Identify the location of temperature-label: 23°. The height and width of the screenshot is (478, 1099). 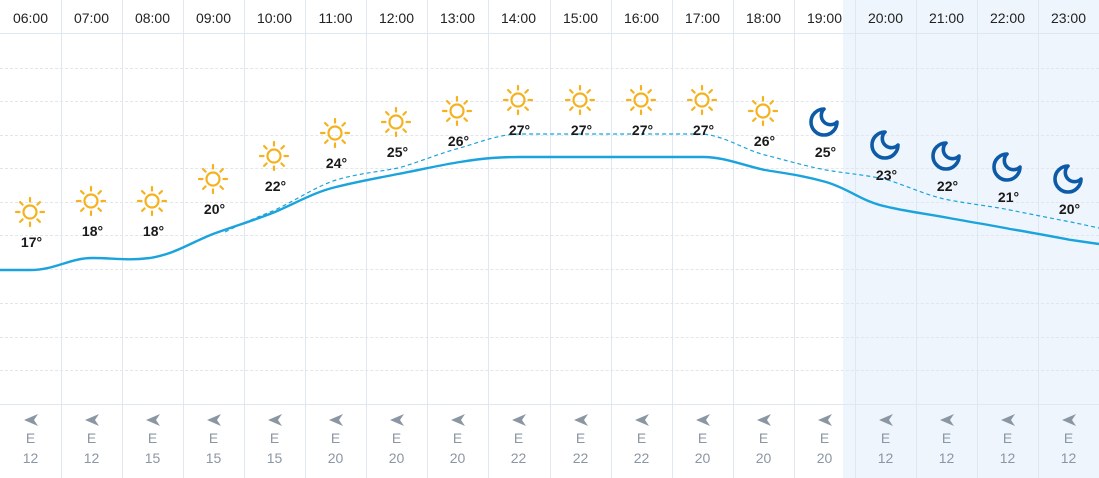
(886, 175).